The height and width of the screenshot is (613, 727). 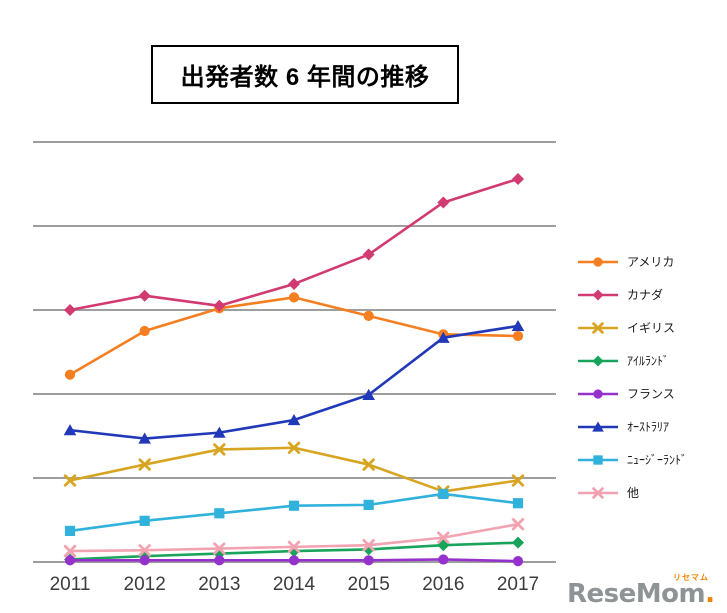 I want to click on legend-item-america: アメリカ, so click(x=648, y=261).